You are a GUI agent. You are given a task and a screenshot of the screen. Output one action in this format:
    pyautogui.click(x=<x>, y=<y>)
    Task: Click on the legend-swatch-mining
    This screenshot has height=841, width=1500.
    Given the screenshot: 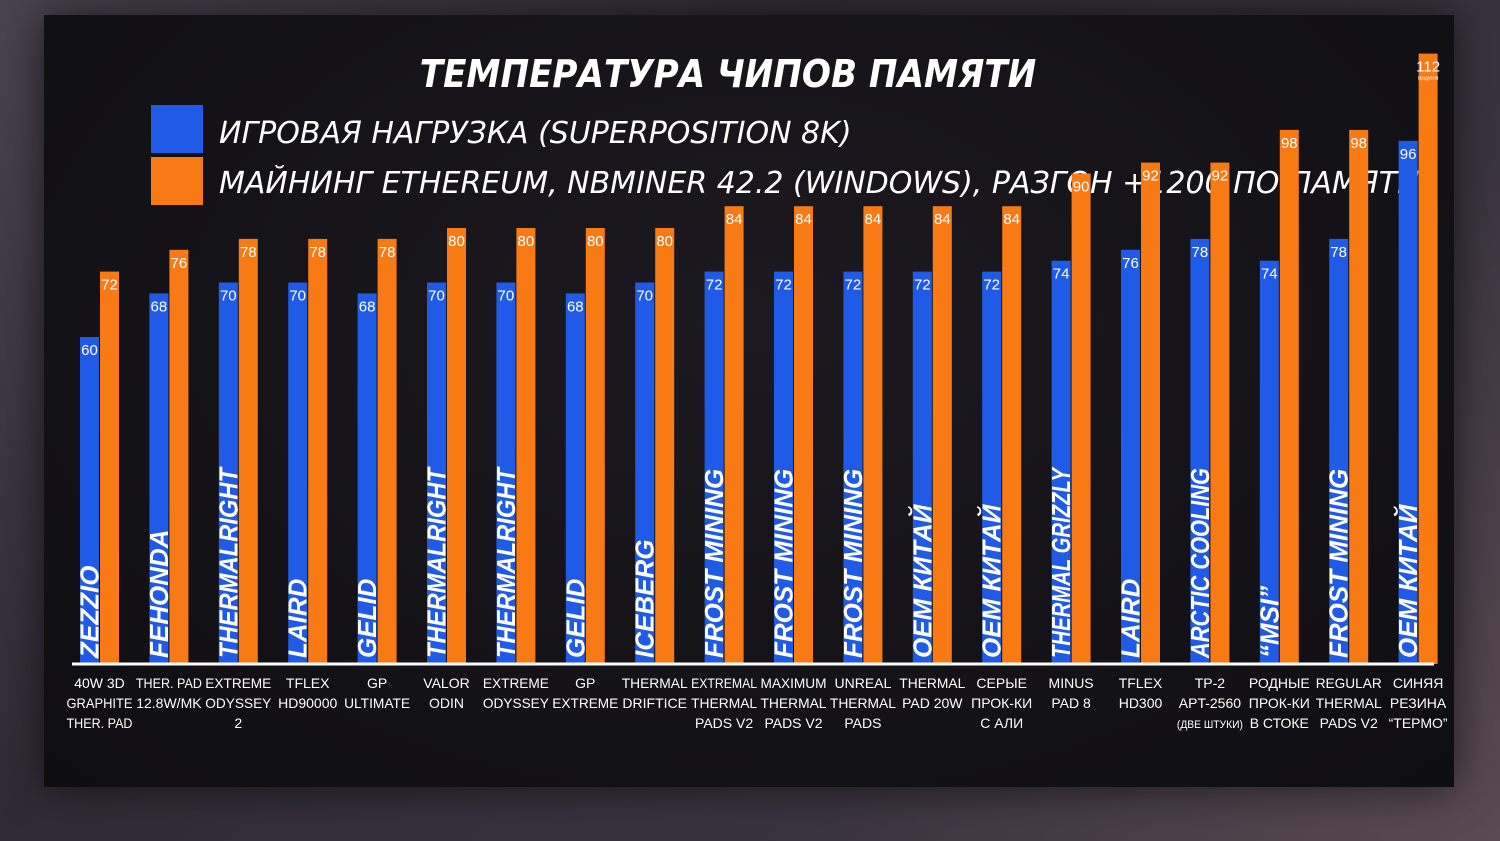 What is the action you would take?
    pyautogui.click(x=177, y=181)
    